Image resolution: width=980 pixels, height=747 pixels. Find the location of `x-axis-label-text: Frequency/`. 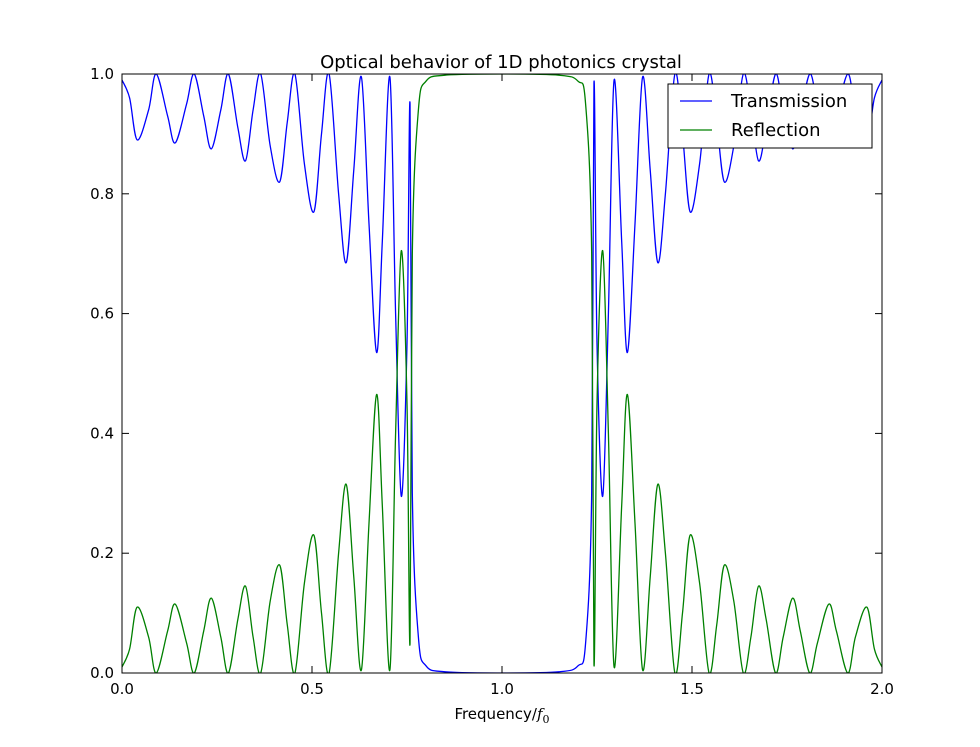

x-axis-label-text: Frequency/ is located at coordinates (495, 714).